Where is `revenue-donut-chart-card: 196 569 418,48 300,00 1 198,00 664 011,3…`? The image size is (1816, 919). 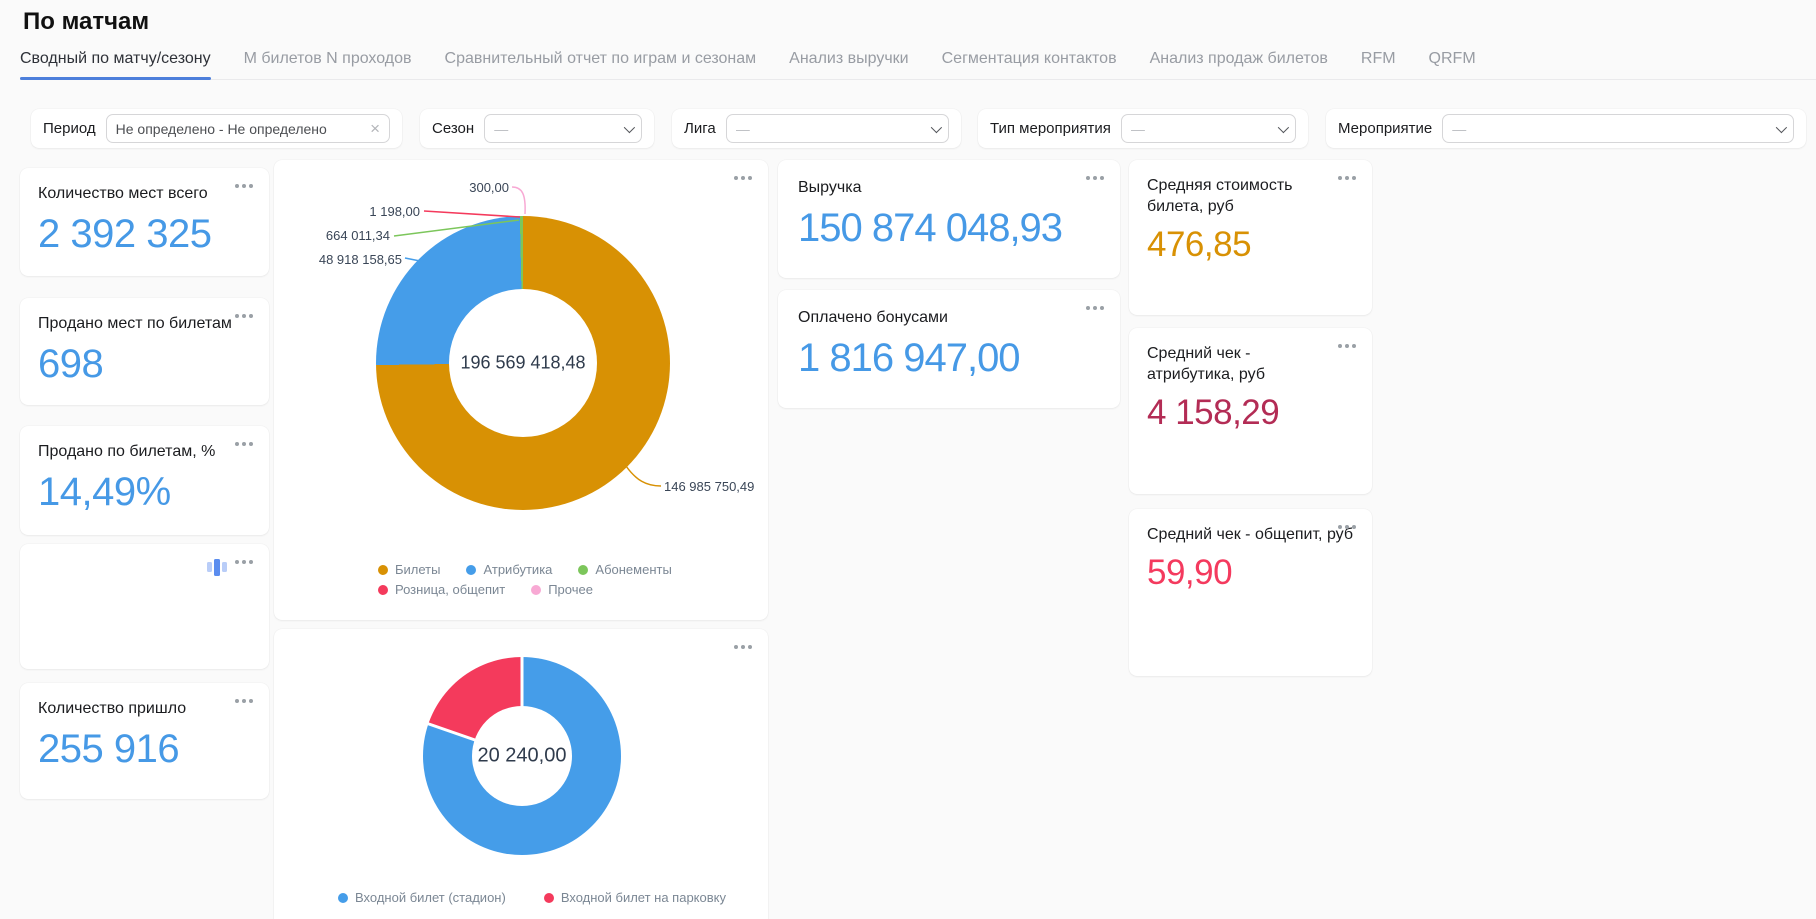
revenue-donut-chart-card: 196 569 418,48 300,00 1 198,00 664 011,3… is located at coordinates (521, 390).